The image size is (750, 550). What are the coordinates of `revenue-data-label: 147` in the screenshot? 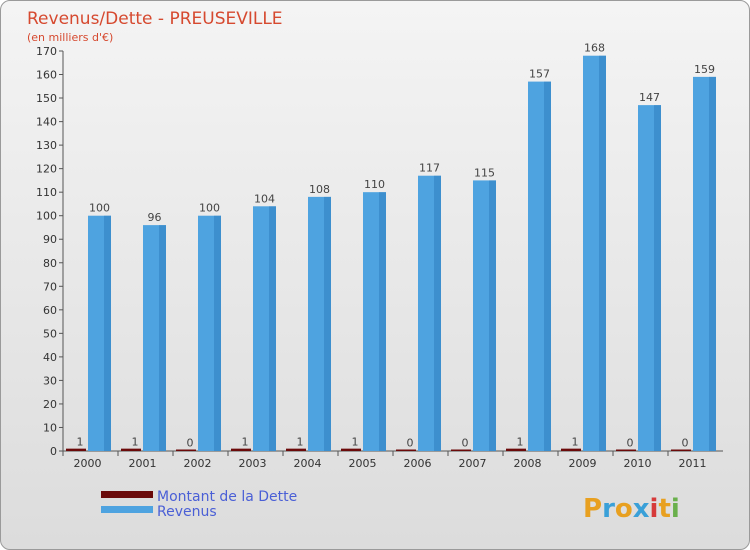 It's located at (649, 97).